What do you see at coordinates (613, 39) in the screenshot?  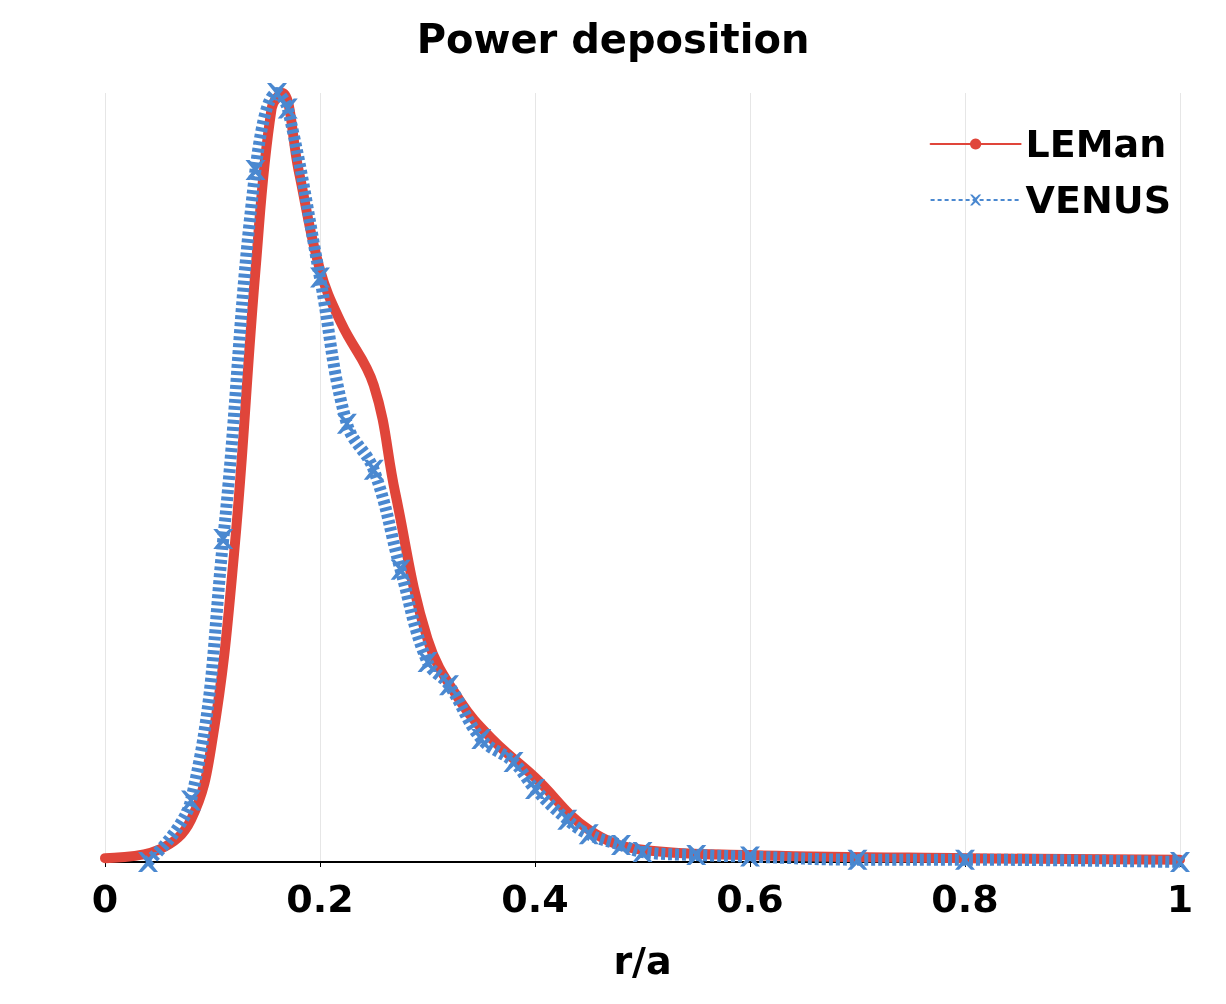 I see `chart-title: Power deposition` at bounding box center [613, 39].